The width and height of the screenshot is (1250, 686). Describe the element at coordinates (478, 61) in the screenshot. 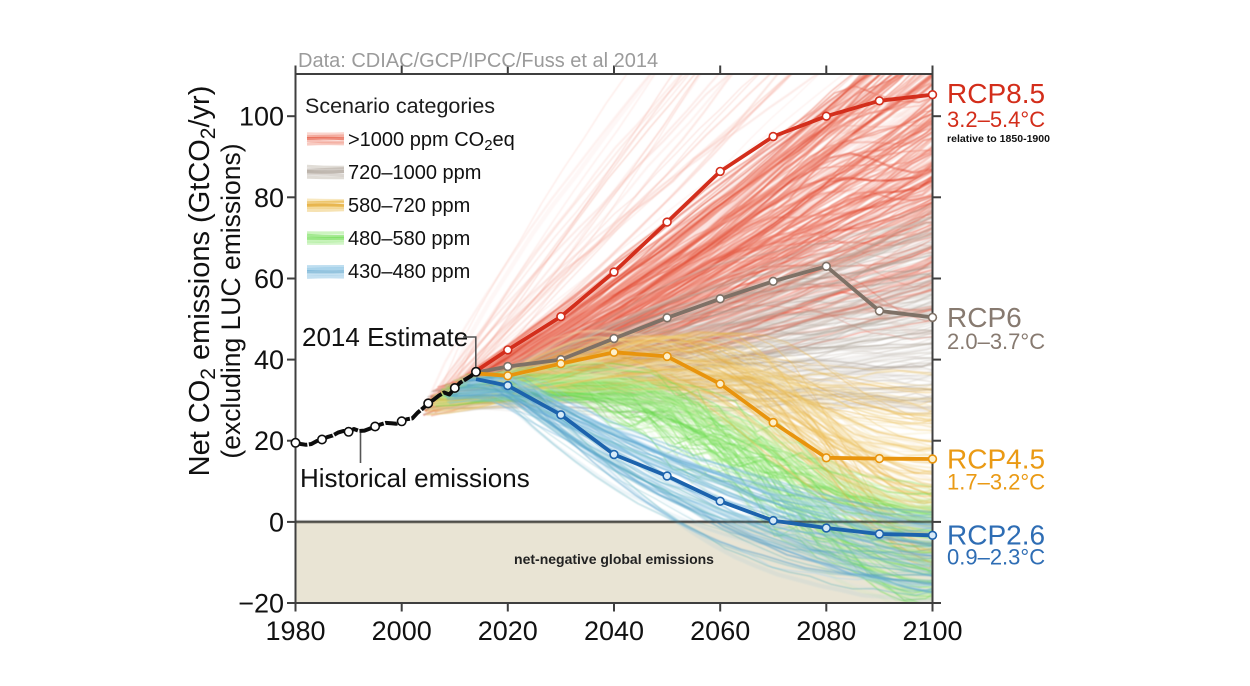

I see `svg-text:Data: CDIAC/GCP/IPCC/Fuss et a: Data: CDIAC/GCP/IPCC/Fuss et al 2014` at that location.